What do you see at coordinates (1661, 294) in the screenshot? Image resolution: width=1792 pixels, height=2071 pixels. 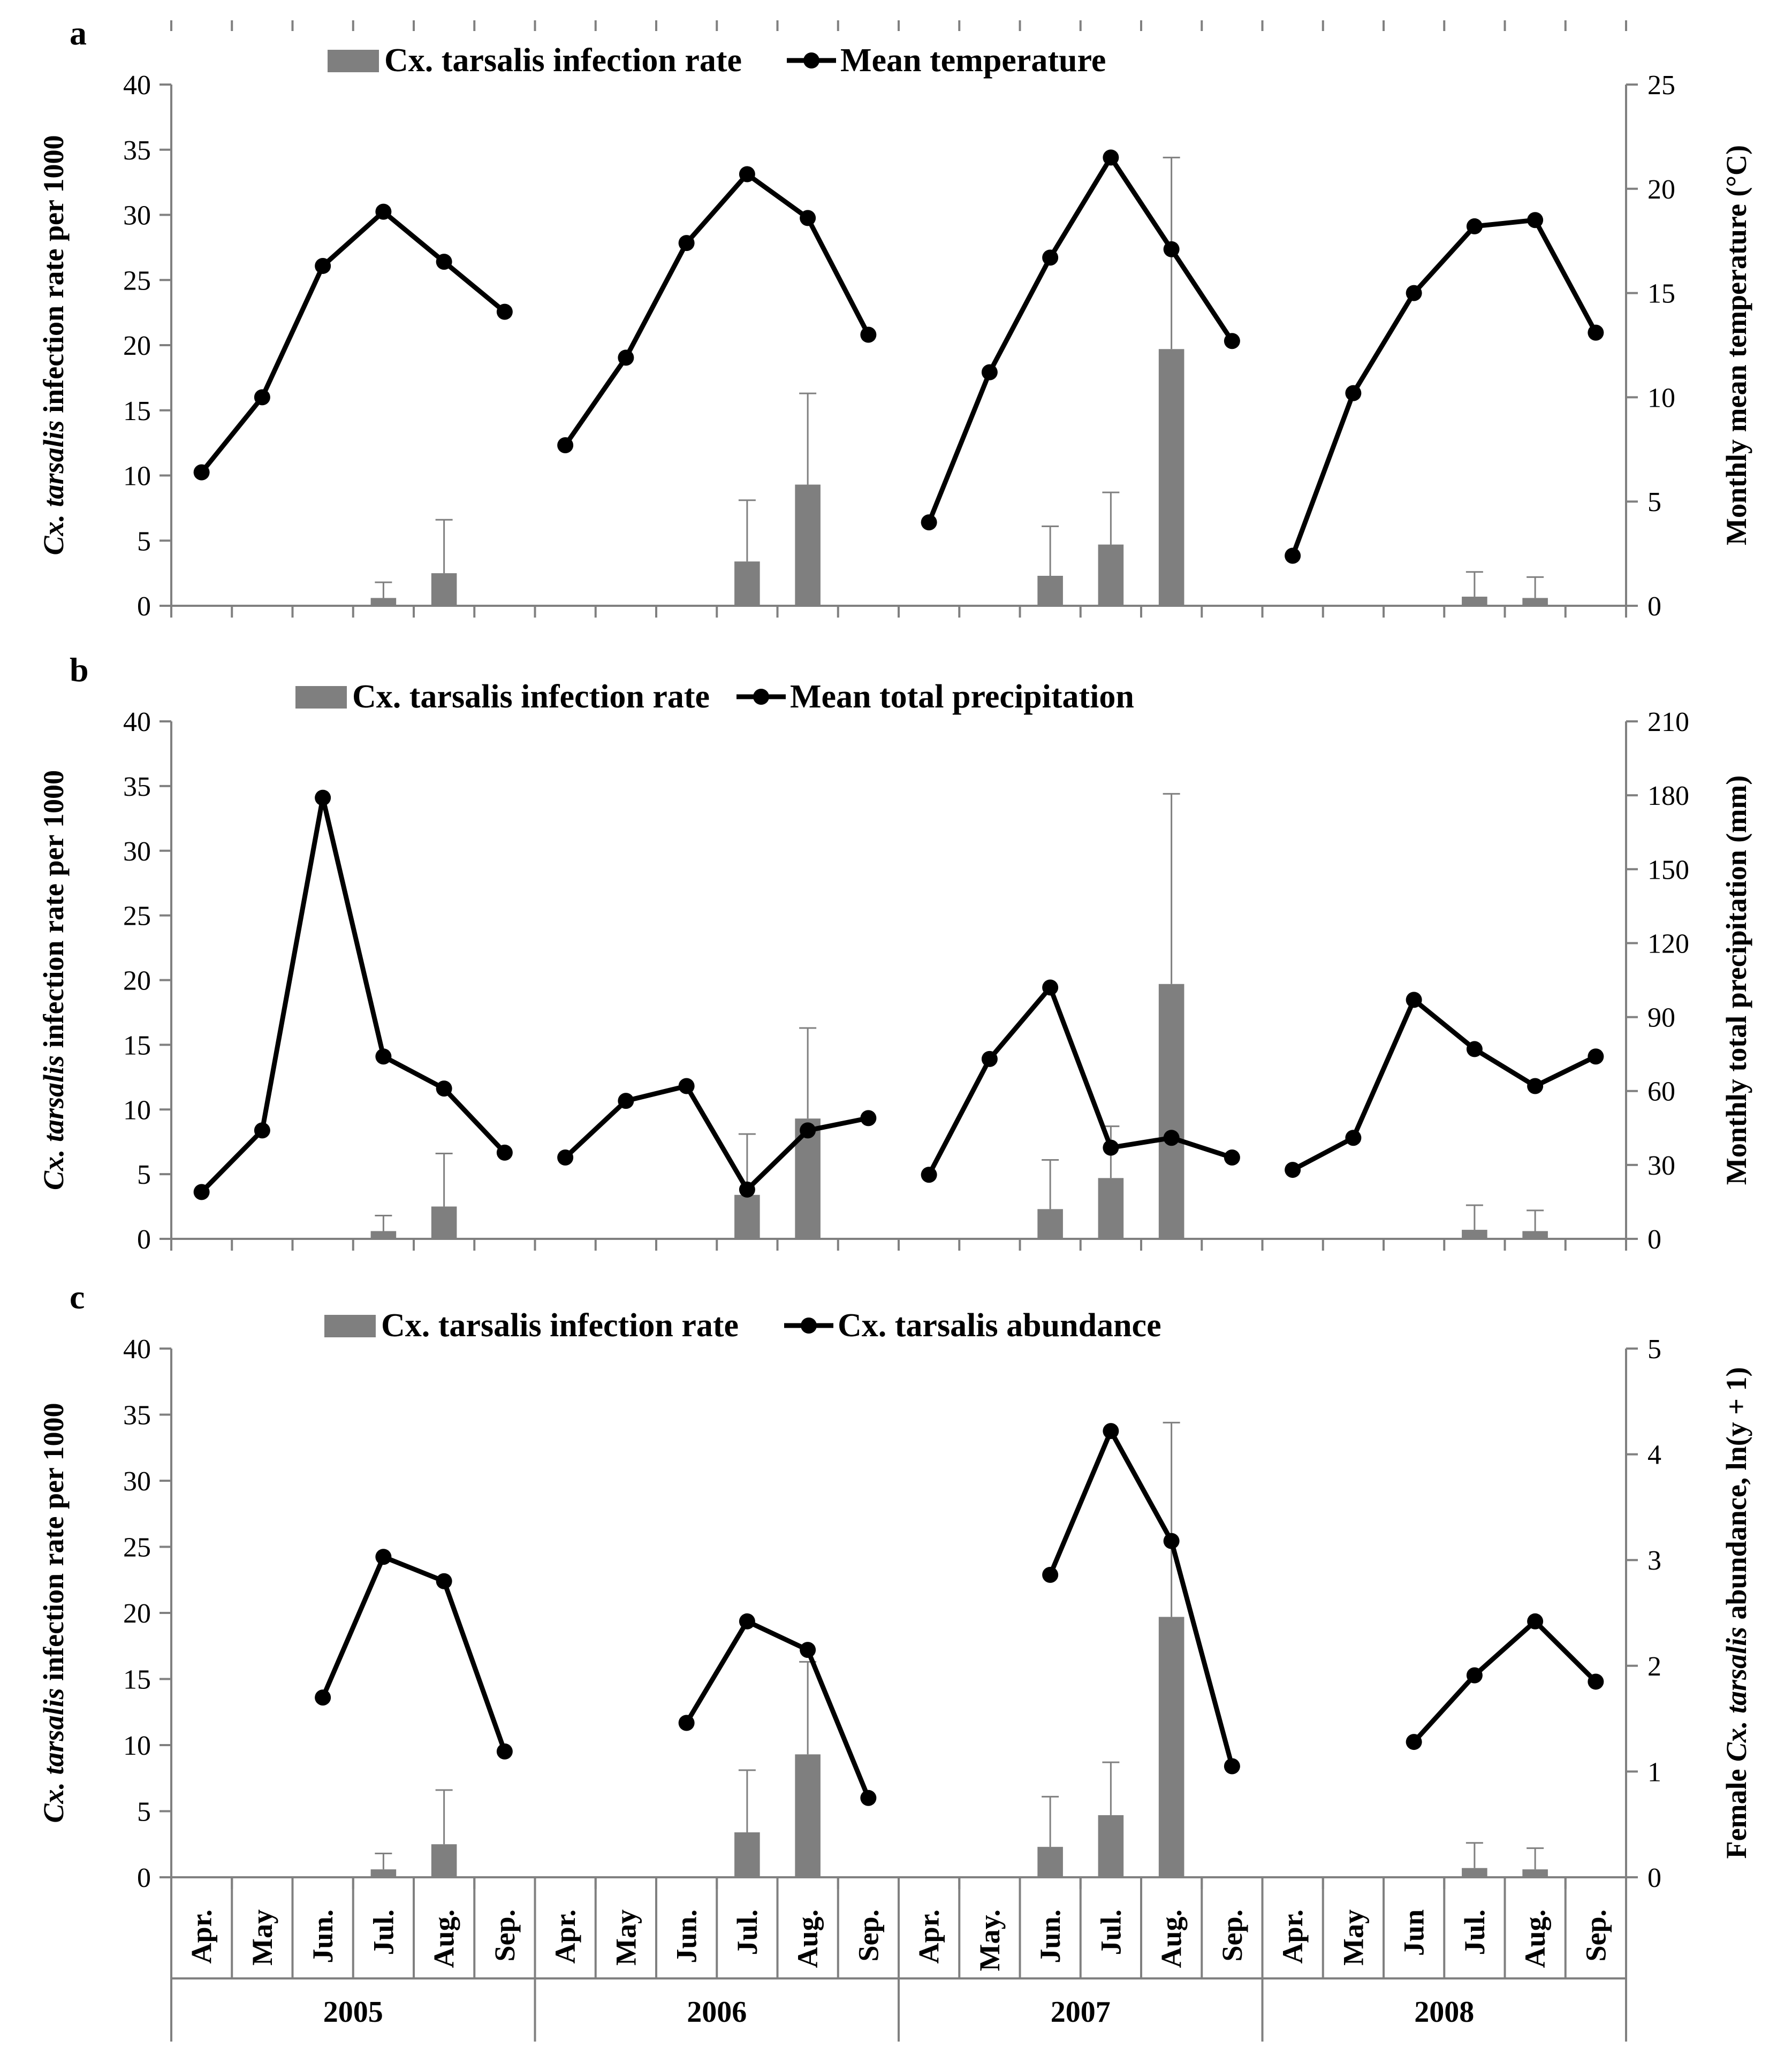 I see `right-tick-label: 15` at bounding box center [1661, 294].